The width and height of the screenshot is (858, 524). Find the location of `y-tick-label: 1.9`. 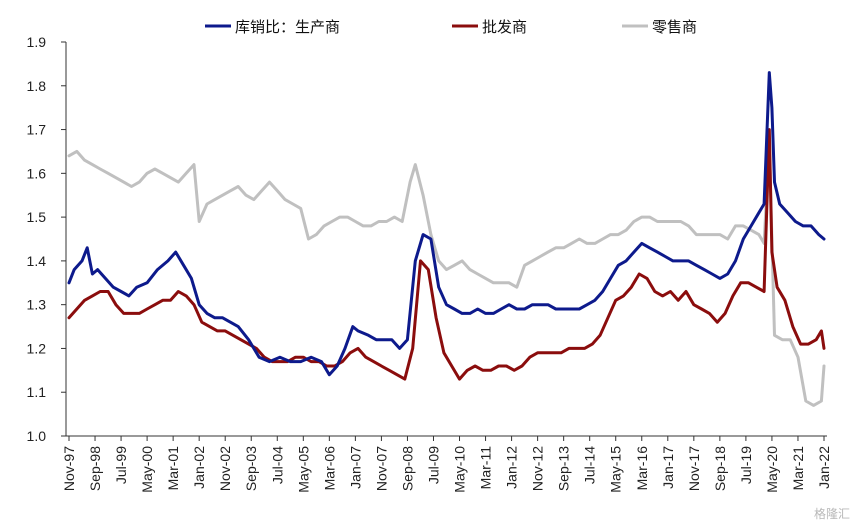

y-tick-label: 1.9 is located at coordinates (37, 42).